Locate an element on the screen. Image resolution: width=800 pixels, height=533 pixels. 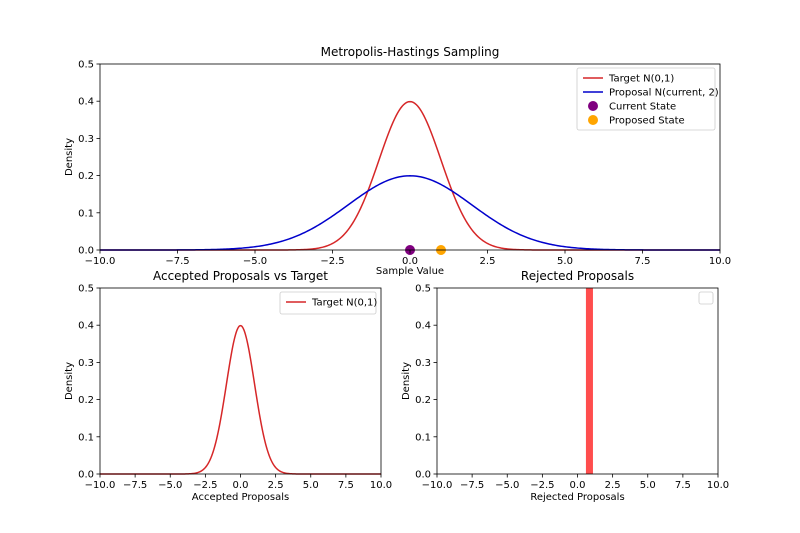
chart-title: Rejected Proposals is located at coordinates (577, 276).